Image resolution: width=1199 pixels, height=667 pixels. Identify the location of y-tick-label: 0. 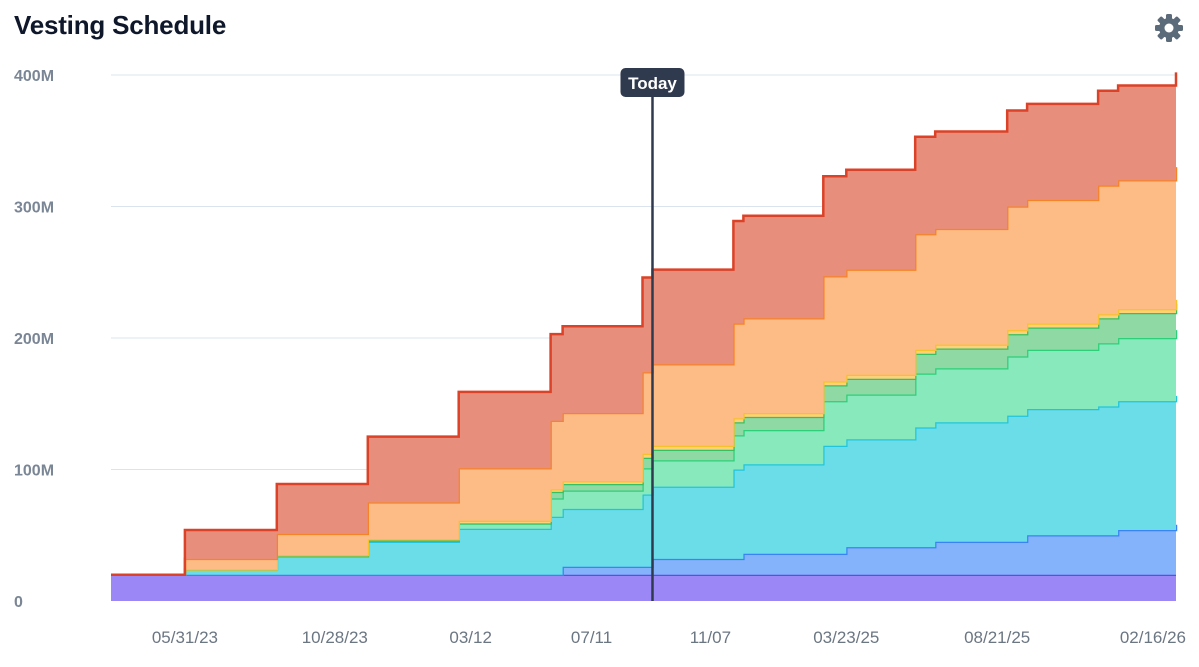
(18, 602).